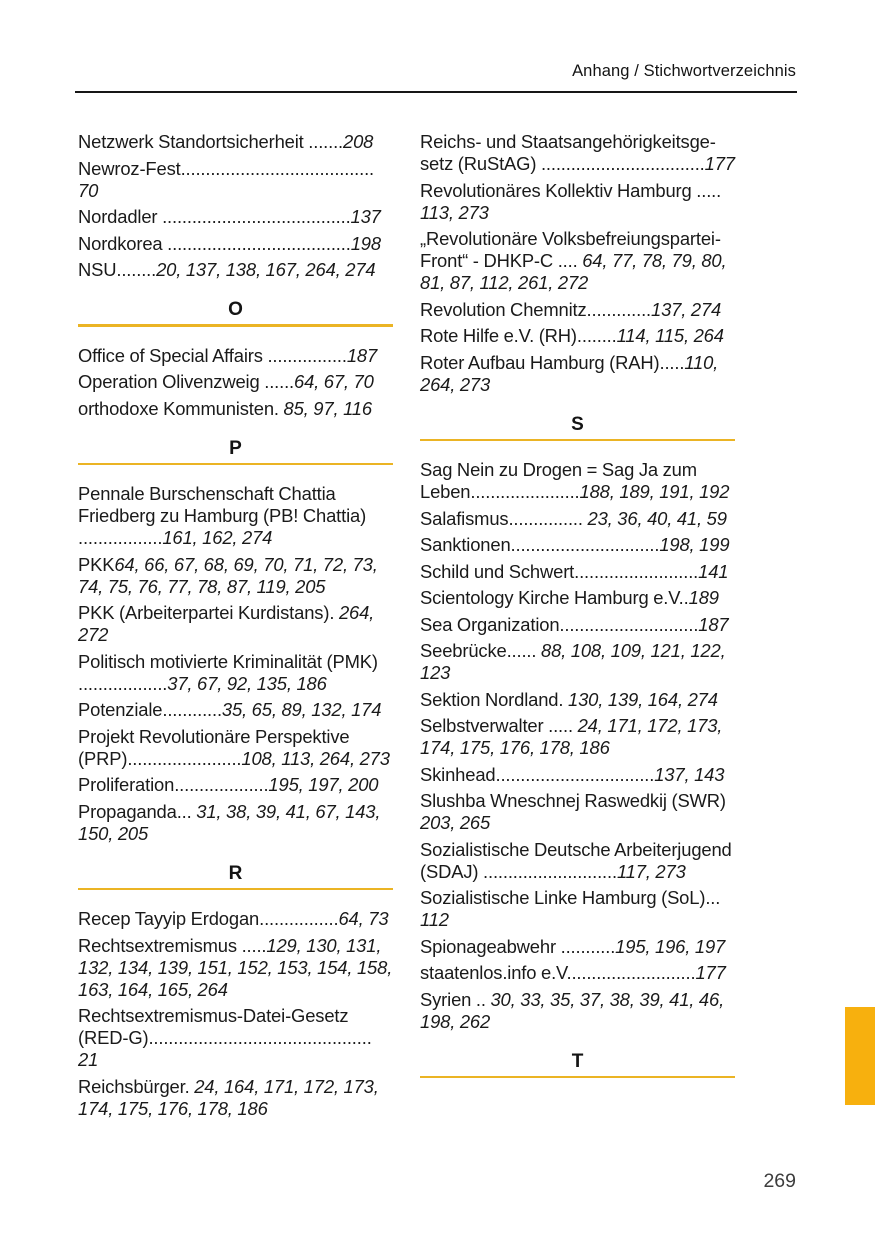 This screenshot has height=1241, width=875. Describe the element at coordinates (217, 537) in the screenshot. I see `entry-page-numbers: 161, 162, 274` at that location.